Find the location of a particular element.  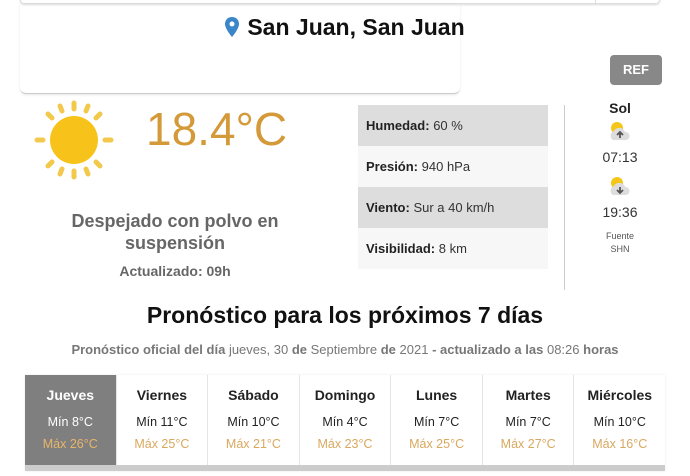

current-temperature: 18.4°C is located at coordinates (217, 129).